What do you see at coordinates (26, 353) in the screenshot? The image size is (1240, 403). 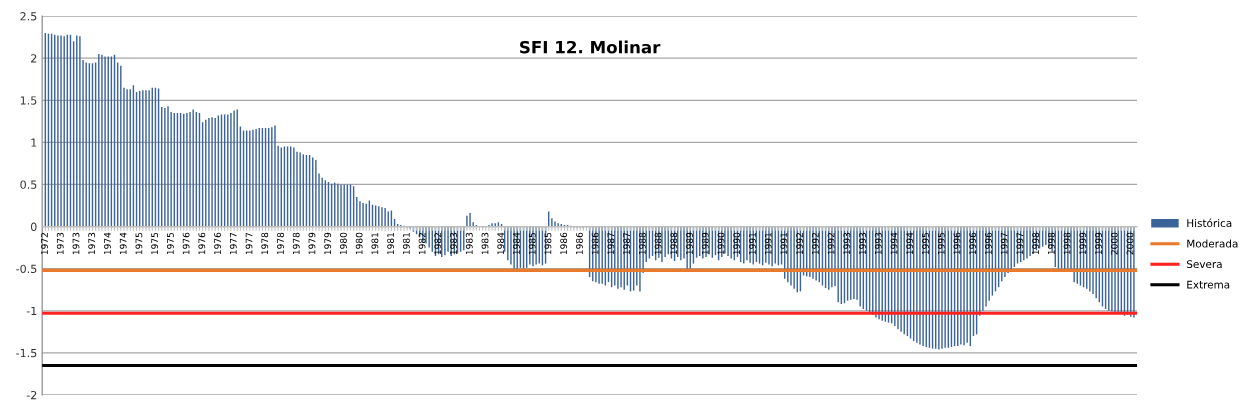 I see `y-tick-label: -1.5` at bounding box center [26, 353].